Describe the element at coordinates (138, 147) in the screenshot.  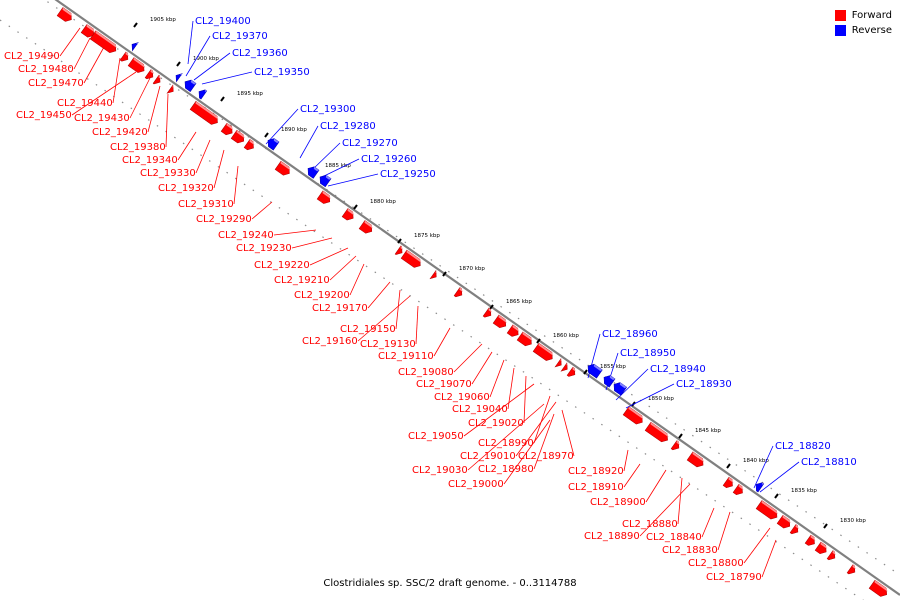
I see `forward-gene-label: CL2_19380` at that location.